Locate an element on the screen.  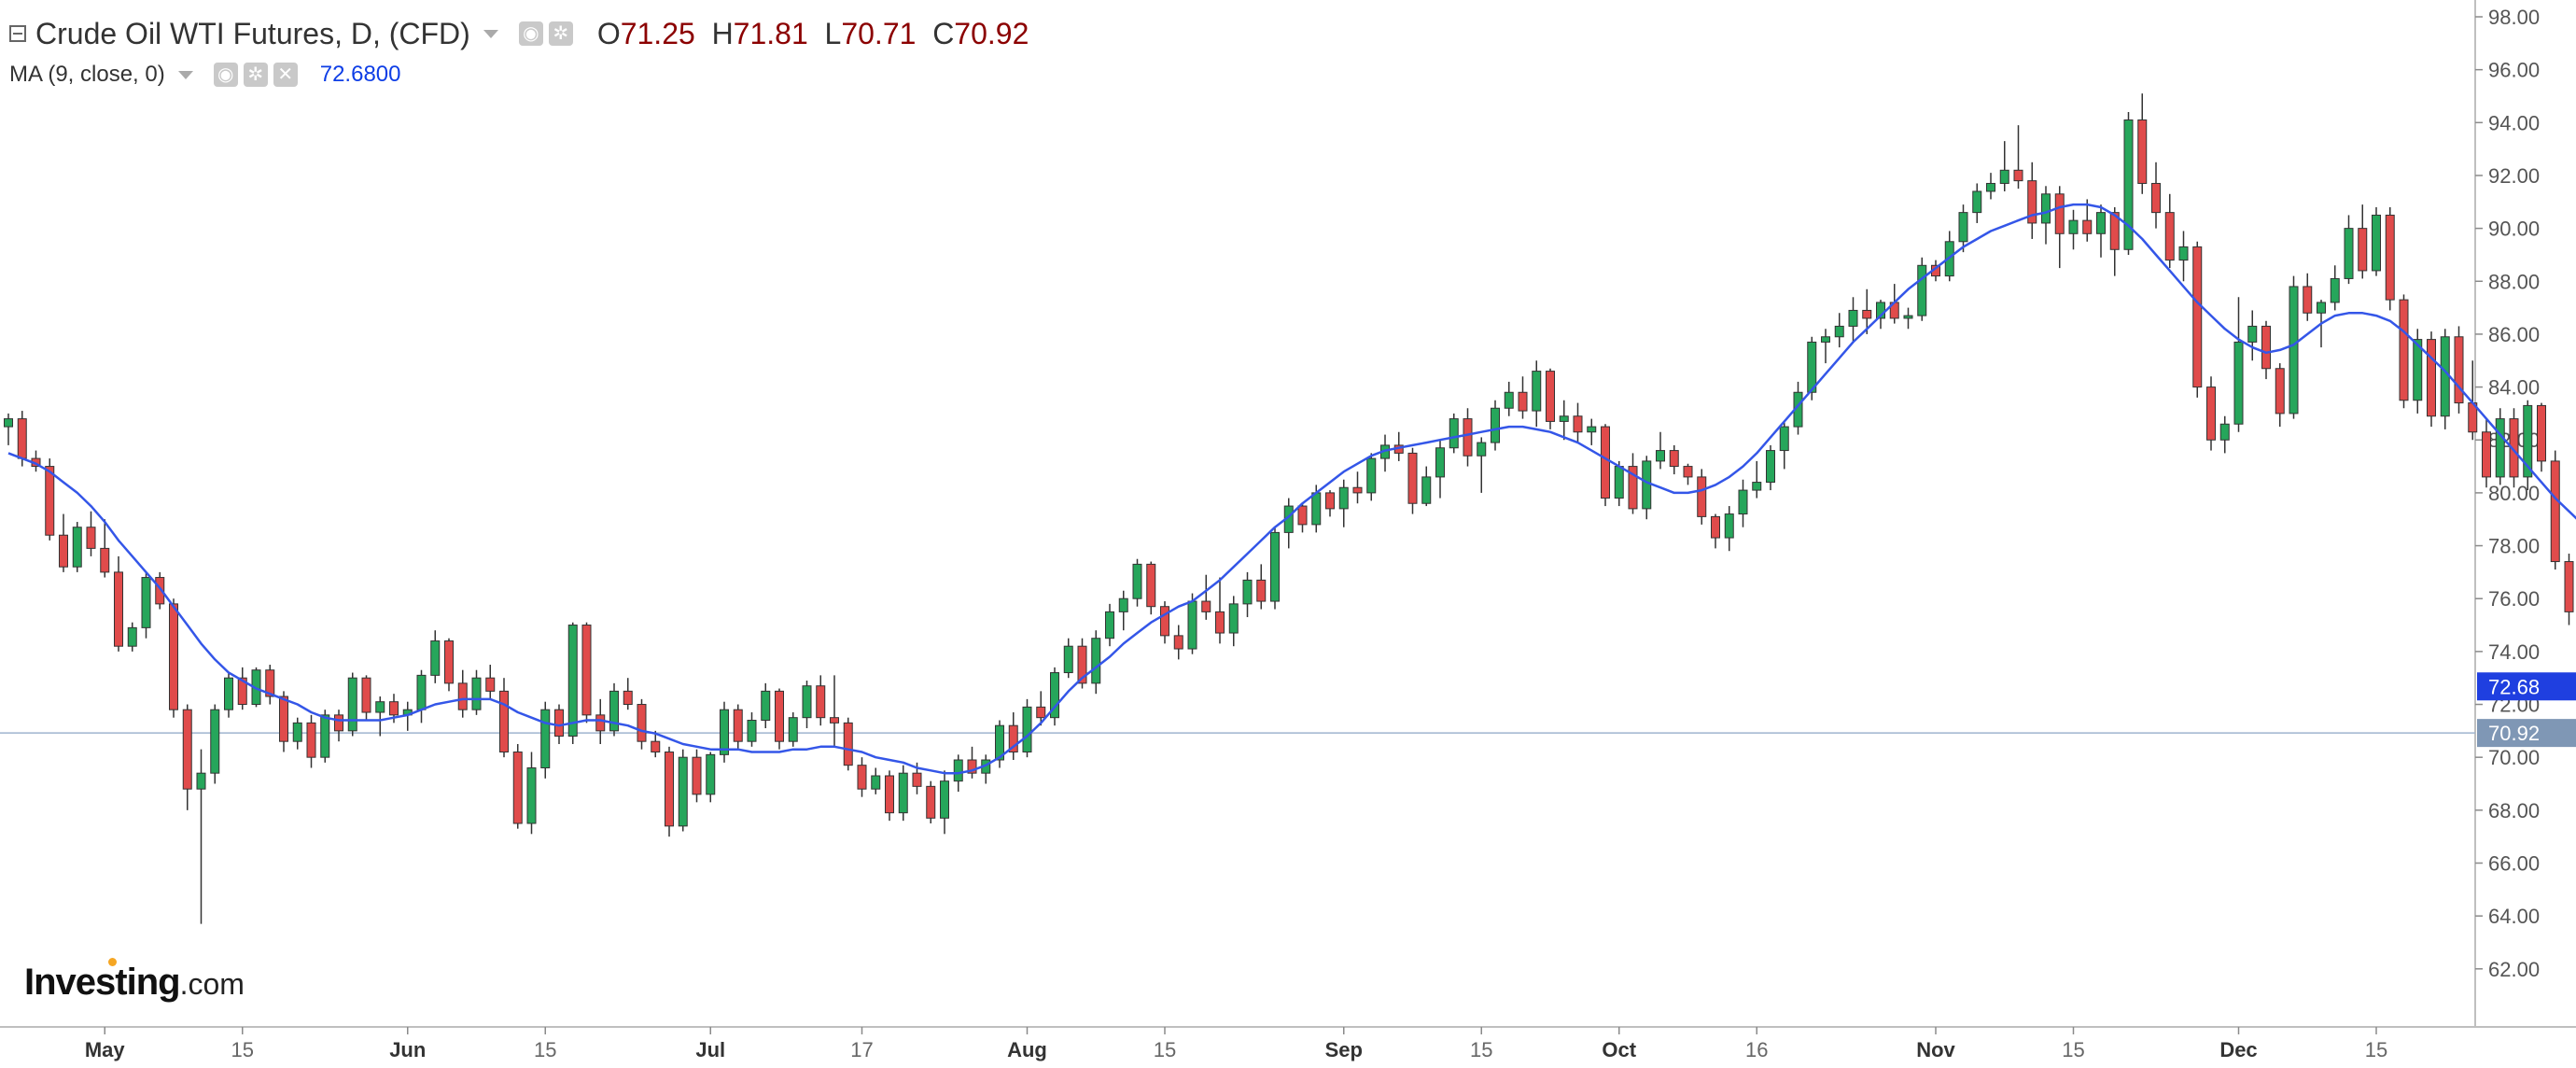
price-tick-label: 76.00 is located at coordinates (2514, 599).